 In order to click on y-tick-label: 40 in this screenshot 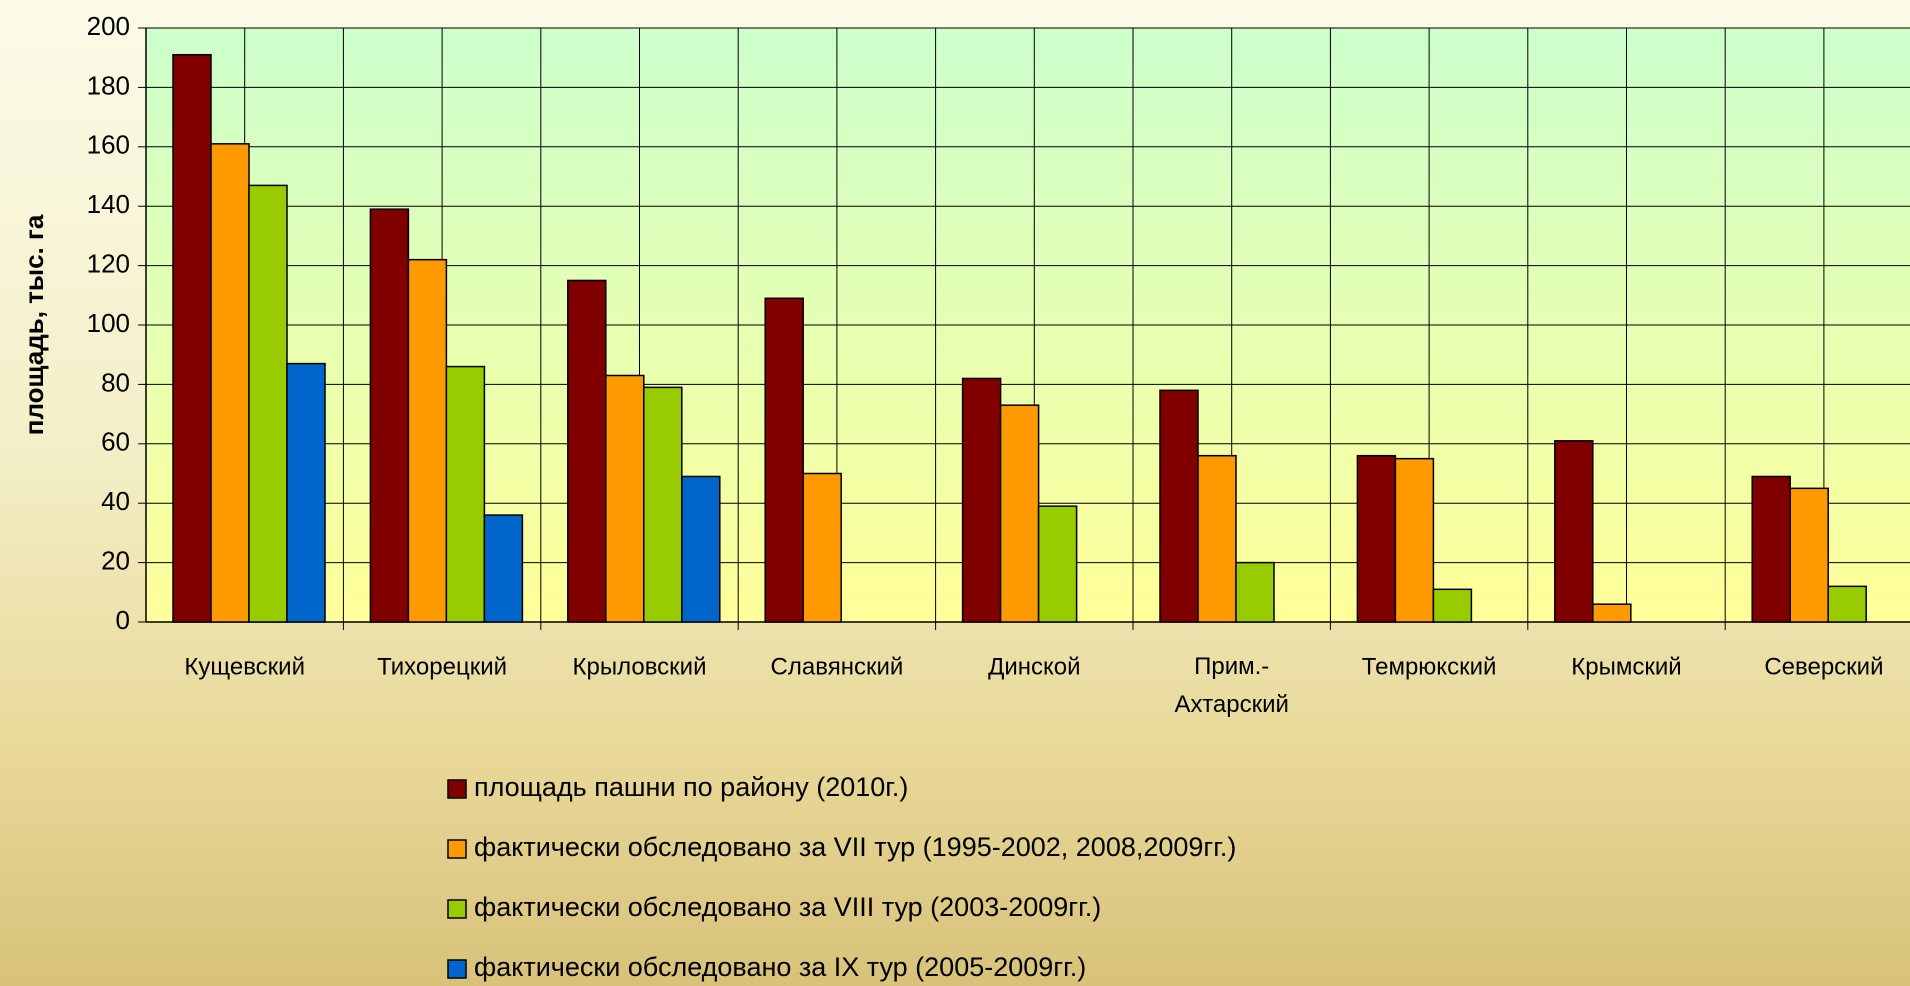, I will do `click(115, 501)`.